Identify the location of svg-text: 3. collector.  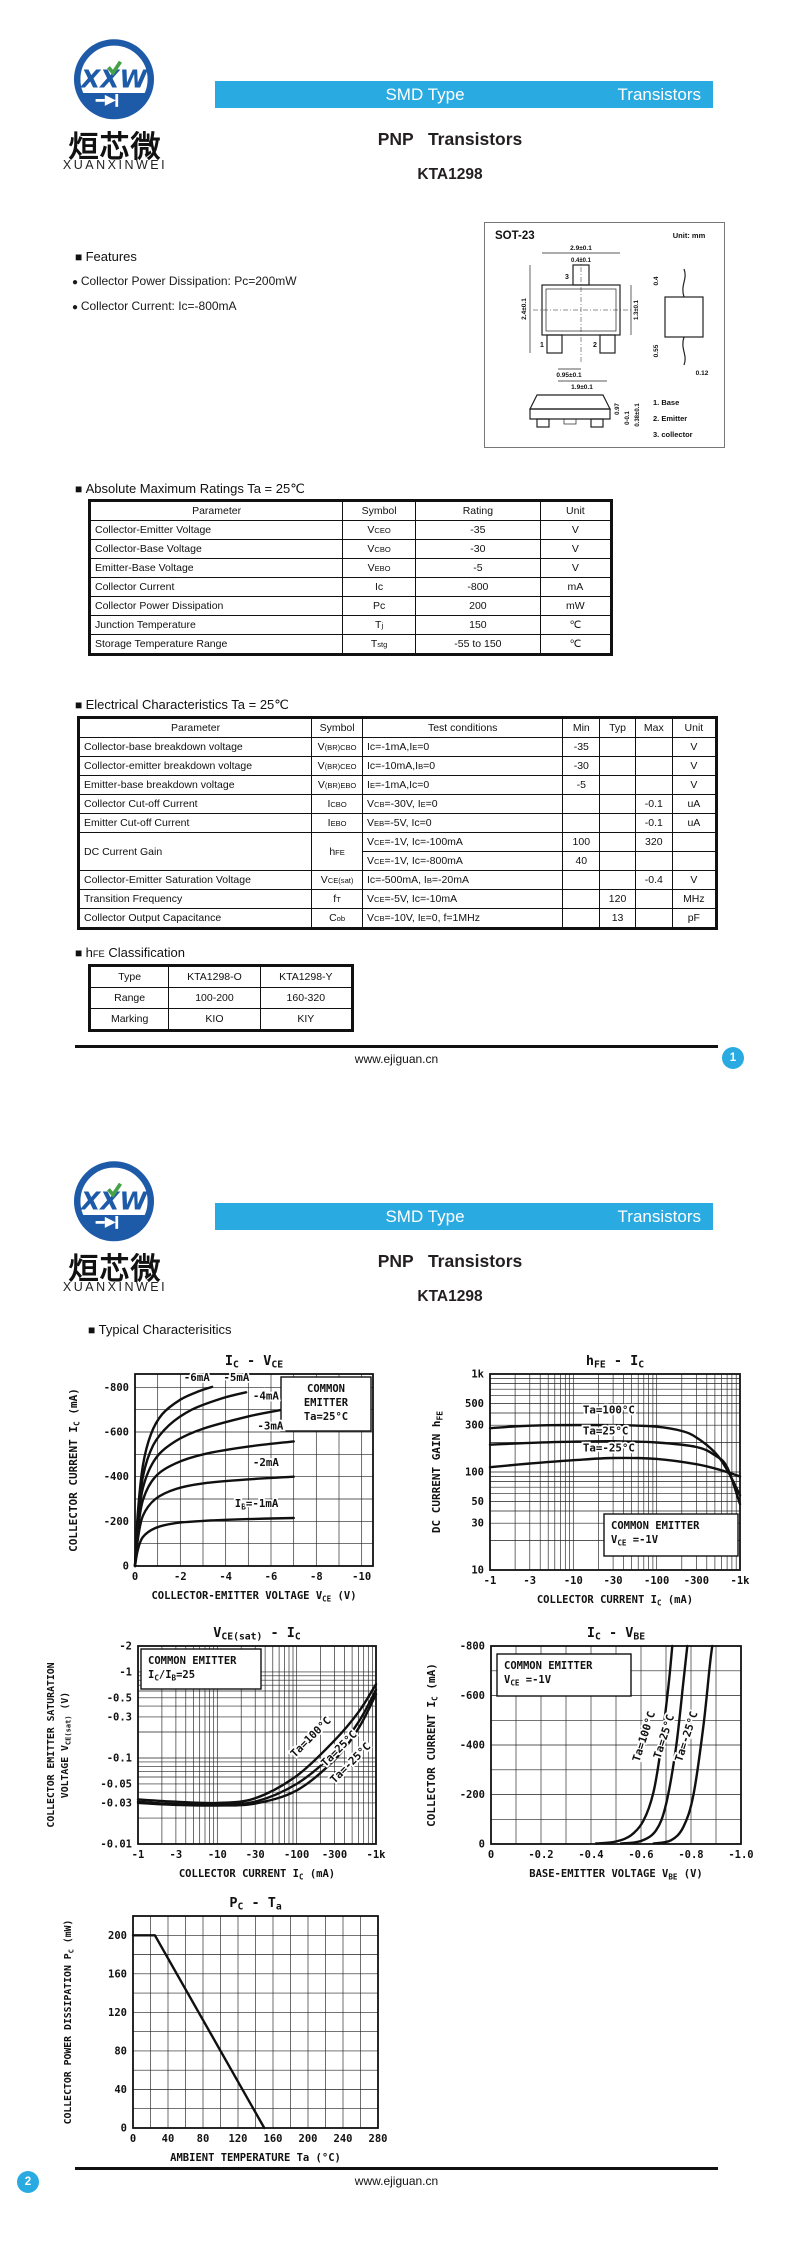
(673, 434).